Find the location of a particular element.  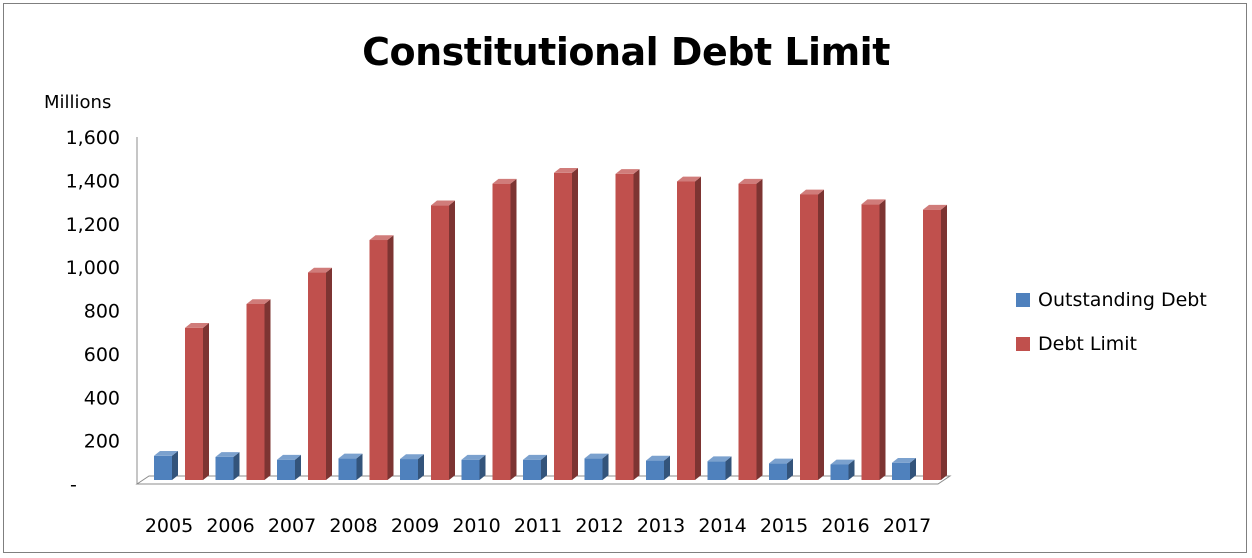

bar-outstanding-debt-2016 is located at coordinates (842, 469).